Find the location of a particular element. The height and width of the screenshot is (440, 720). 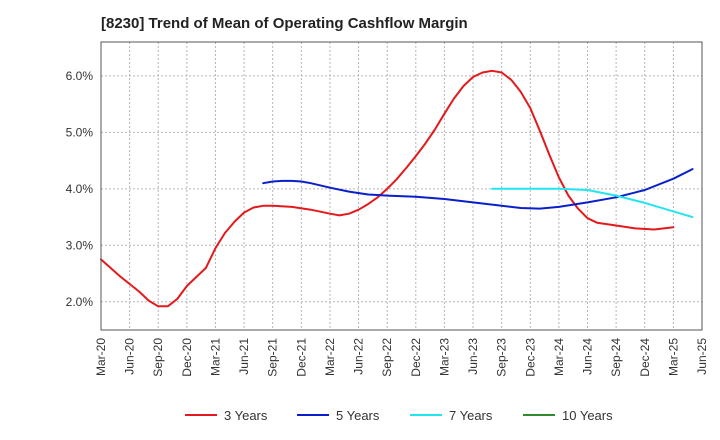

x-tick-label: Mar-21 is located at coordinates (215, 357).